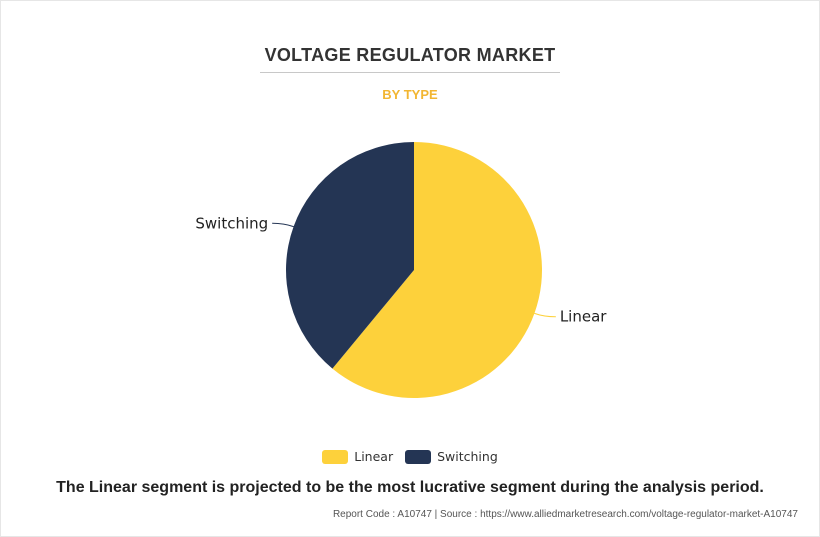  I want to click on leader-line-linear, so click(545, 315).